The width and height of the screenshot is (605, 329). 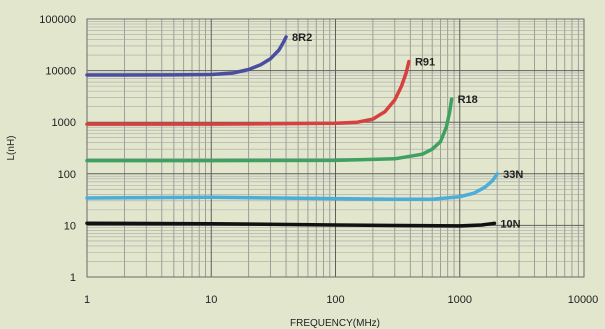 What do you see at coordinates (248, 92) in the screenshot?
I see `series-line-r91` at bounding box center [248, 92].